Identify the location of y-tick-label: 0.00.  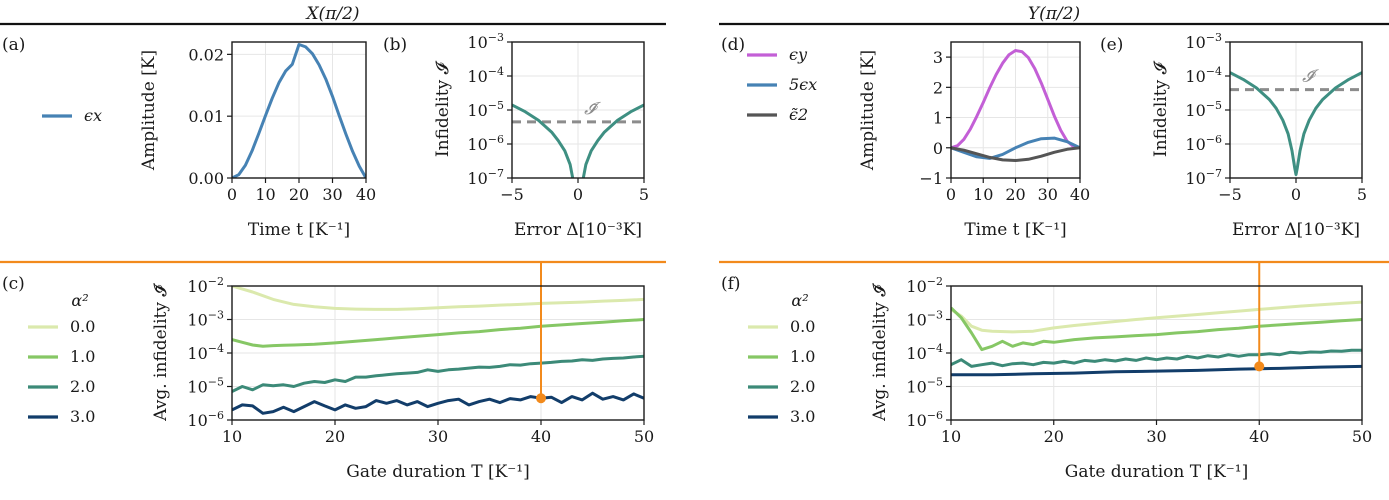
(206, 178).